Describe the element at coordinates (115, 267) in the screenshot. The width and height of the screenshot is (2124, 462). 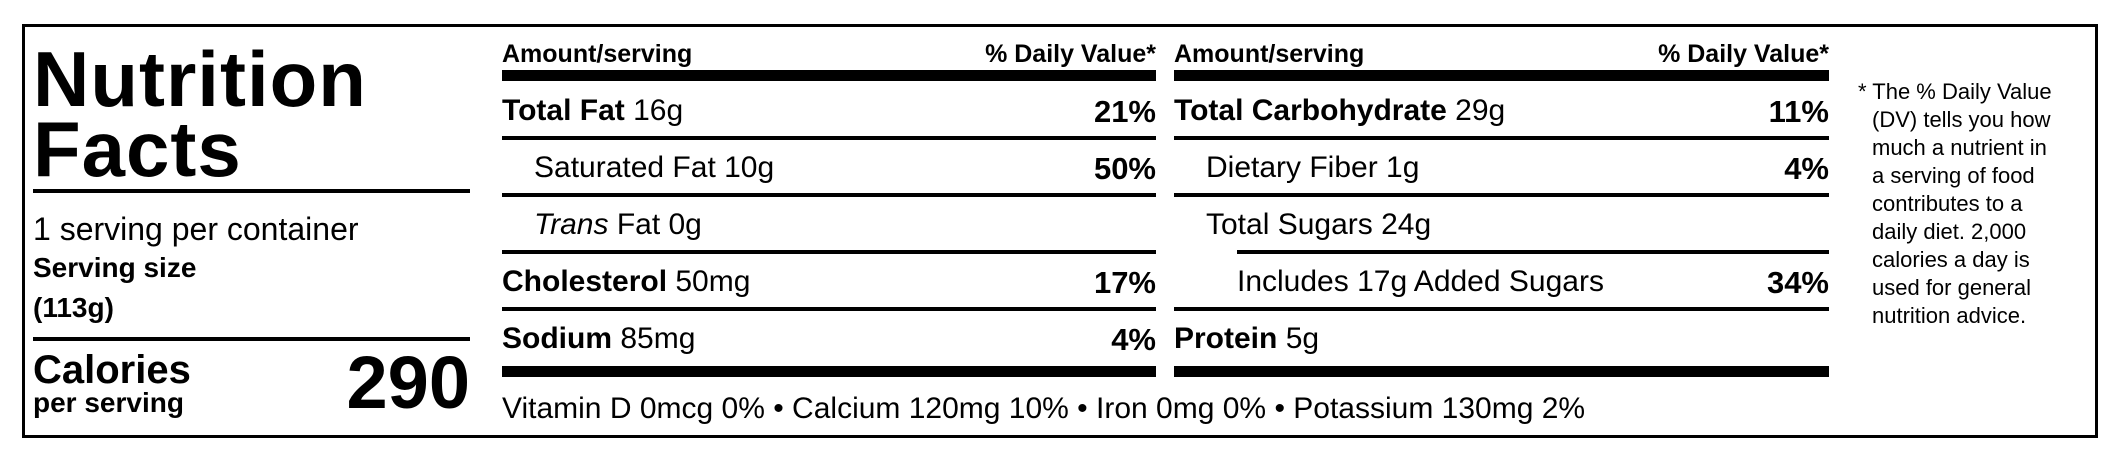
I see `serving-size-label: Serving size` at that location.